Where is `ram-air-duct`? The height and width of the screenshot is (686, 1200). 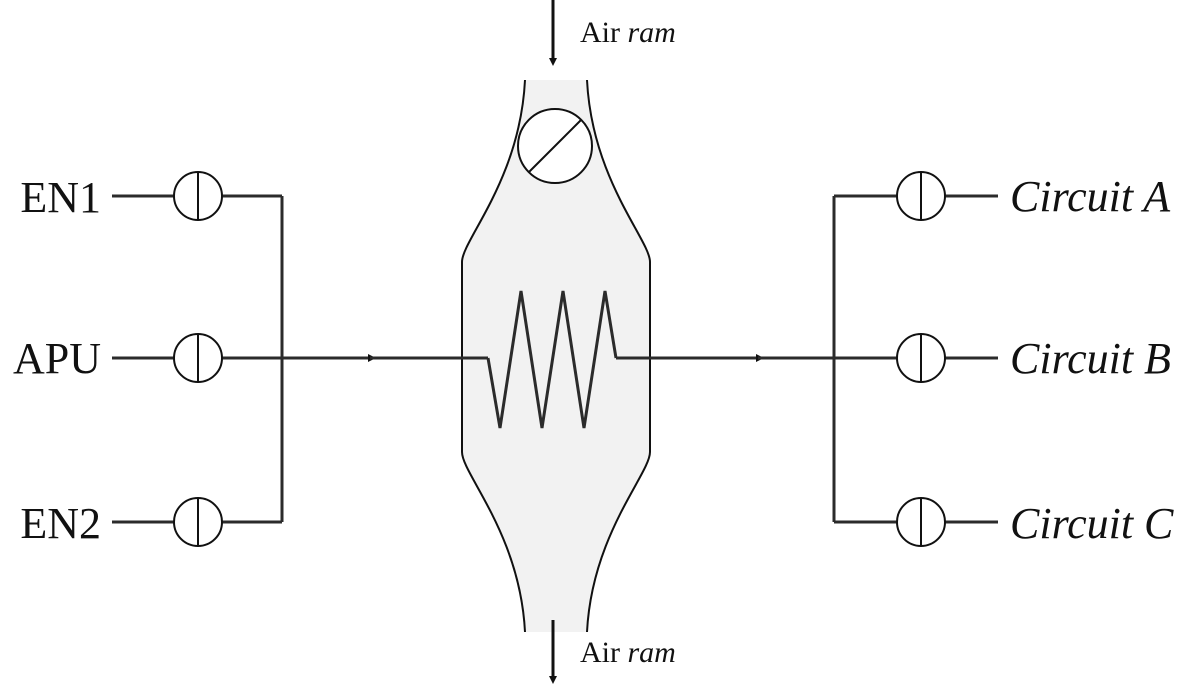 ram-air-duct is located at coordinates (556, 356).